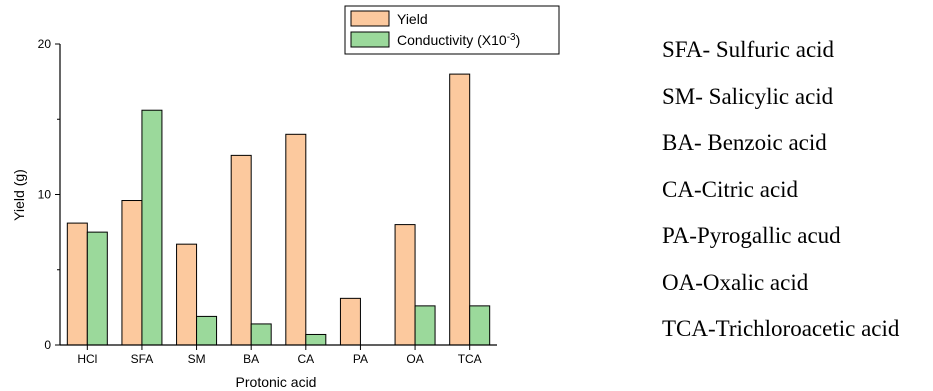 This screenshot has width=933, height=391. Describe the element at coordinates (350, 321) in the screenshot. I see `yield-bar-pa` at that location.